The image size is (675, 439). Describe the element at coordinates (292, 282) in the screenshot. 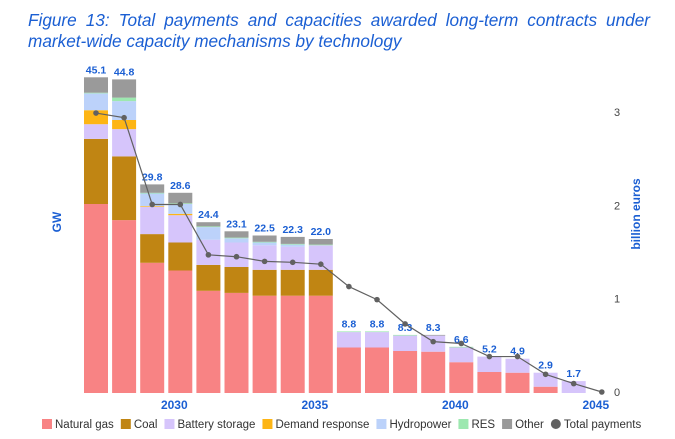

I see `bar-coal-2034` at that location.